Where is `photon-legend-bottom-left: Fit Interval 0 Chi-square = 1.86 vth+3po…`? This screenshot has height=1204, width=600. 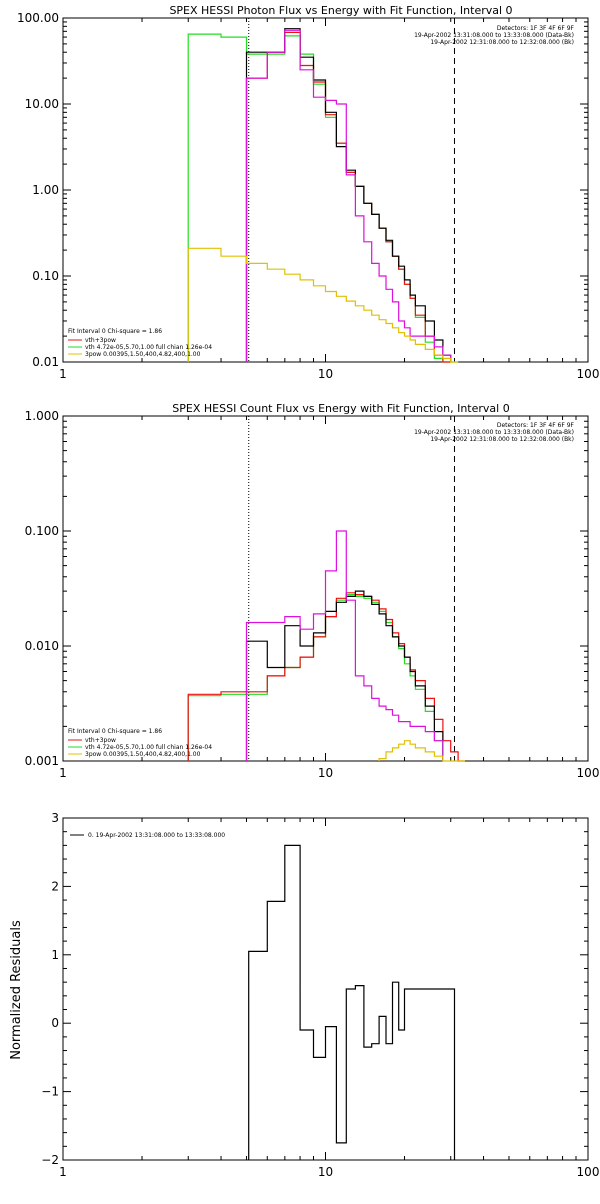
photon-legend-bottom-left: Fit Interval 0 Chi-square = 1.86 vth+3po… is located at coordinates (140, 343).